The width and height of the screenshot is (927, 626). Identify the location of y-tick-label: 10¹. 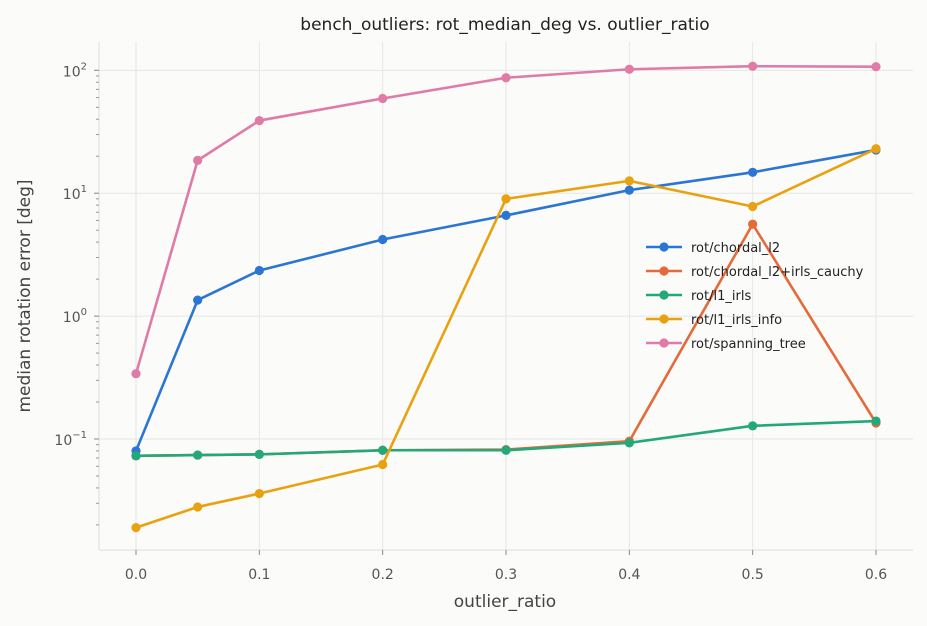
(75, 193).